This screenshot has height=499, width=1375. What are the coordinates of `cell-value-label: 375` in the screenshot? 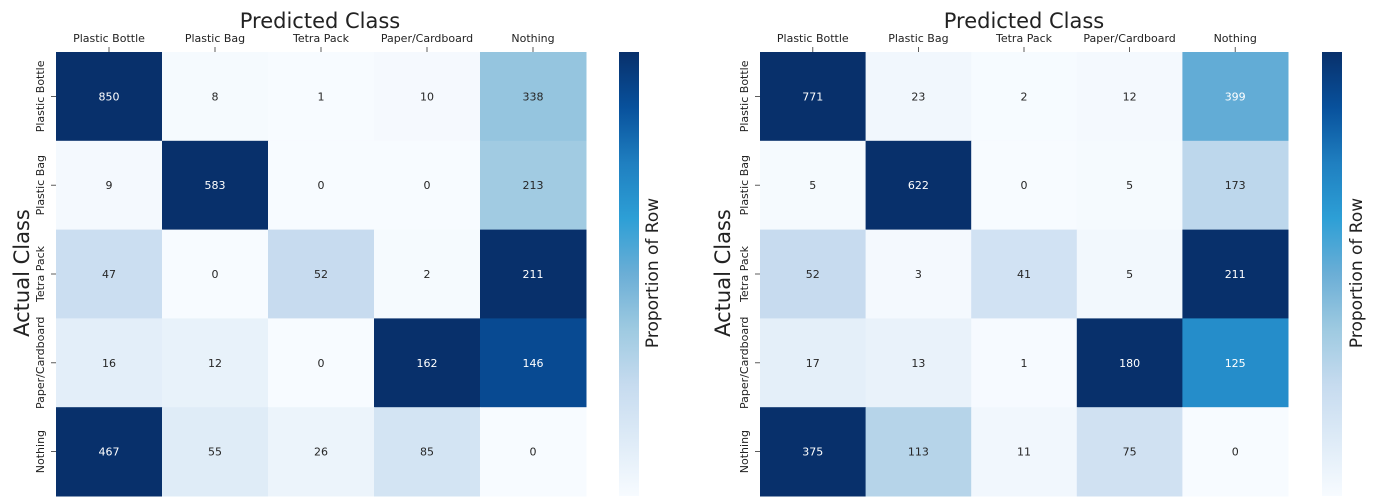 It's located at (812, 452).